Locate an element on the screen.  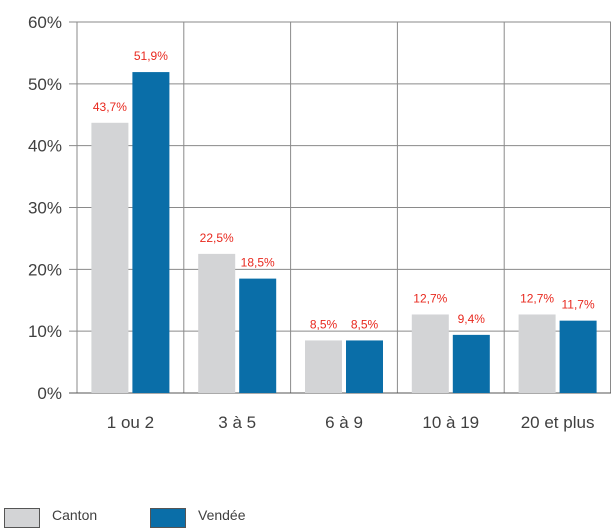
y-axis-ticks: 0% 10% 20% 30% 40% 50% 60% is located at coordinates (45, 208).